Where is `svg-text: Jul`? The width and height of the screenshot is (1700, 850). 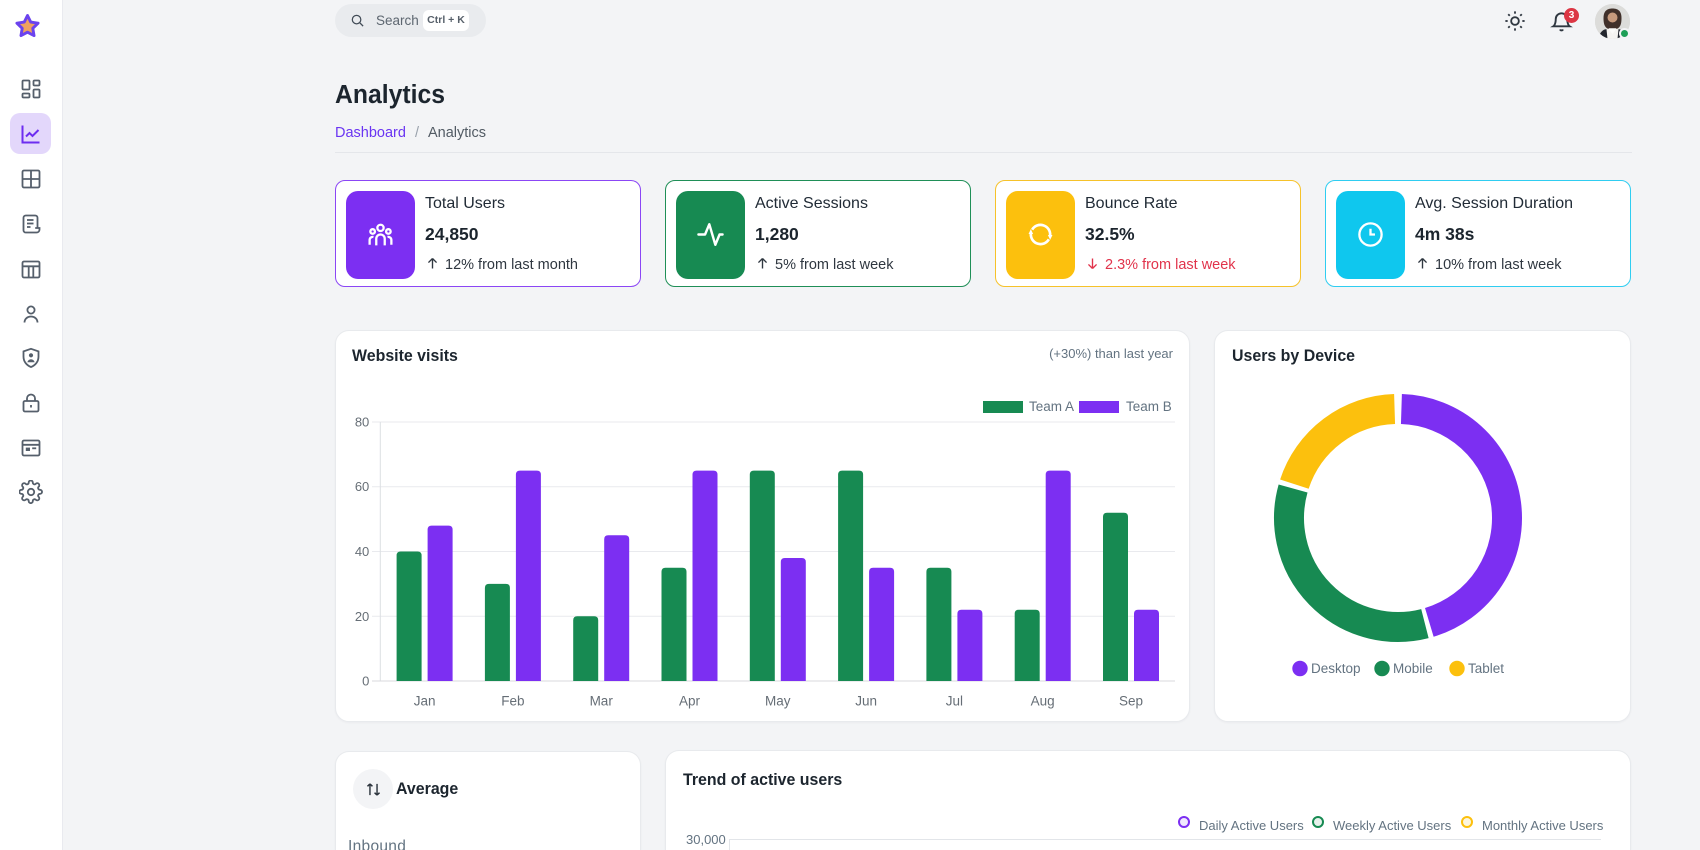 svg-text: Jul is located at coordinates (954, 701).